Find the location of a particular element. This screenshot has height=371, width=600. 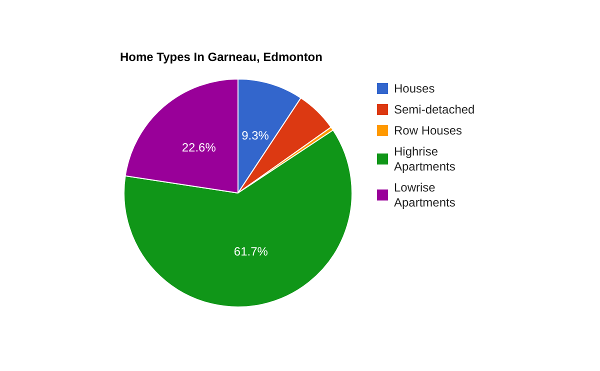

legend-label: Semi-detached is located at coordinates (434, 109).